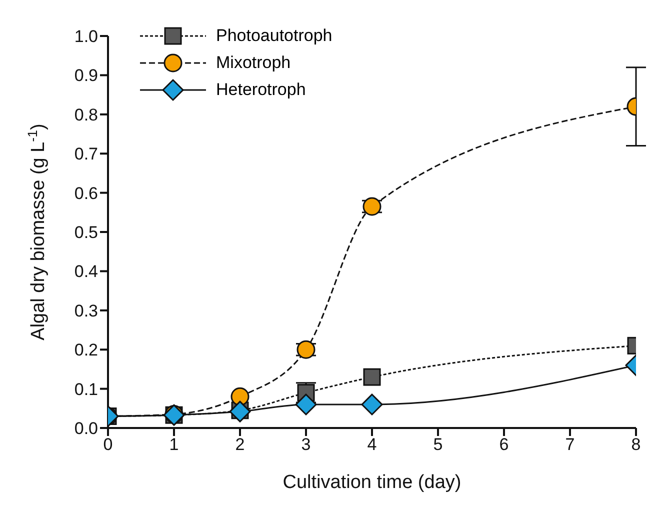  What do you see at coordinates (306, 444) in the screenshot?
I see `x-tick-label: 3` at bounding box center [306, 444].